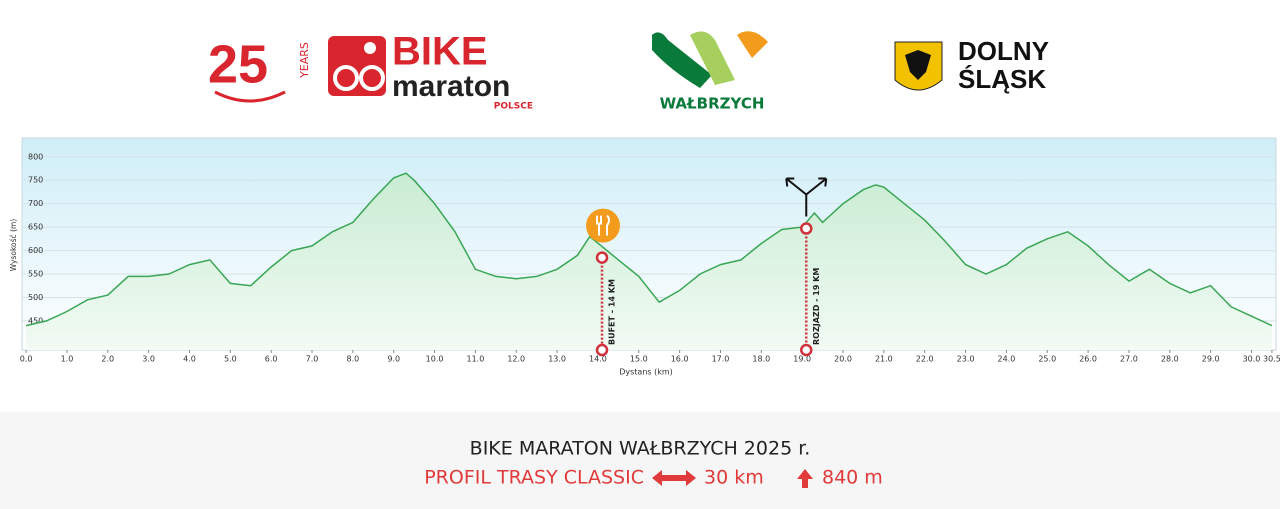 The image size is (1280, 509). I want to click on logo-dolny-slask: DOLNY ŚLĄSK, so click(971, 65).